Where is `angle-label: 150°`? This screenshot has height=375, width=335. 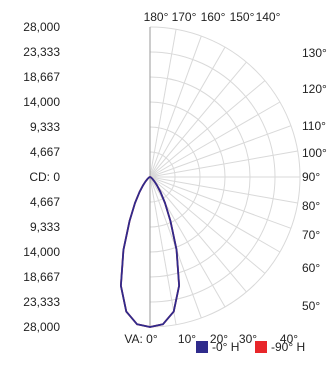 angle-label: 150° is located at coordinates (242, 17).